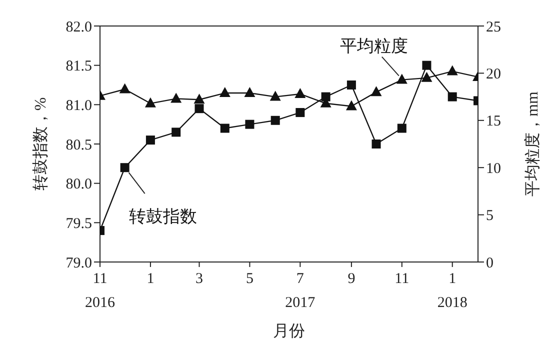 This screenshot has height=358, width=554. What do you see at coordinates (493, 27) in the screenshot?
I see `y2-tick-label: 25` at bounding box center [493, 27].